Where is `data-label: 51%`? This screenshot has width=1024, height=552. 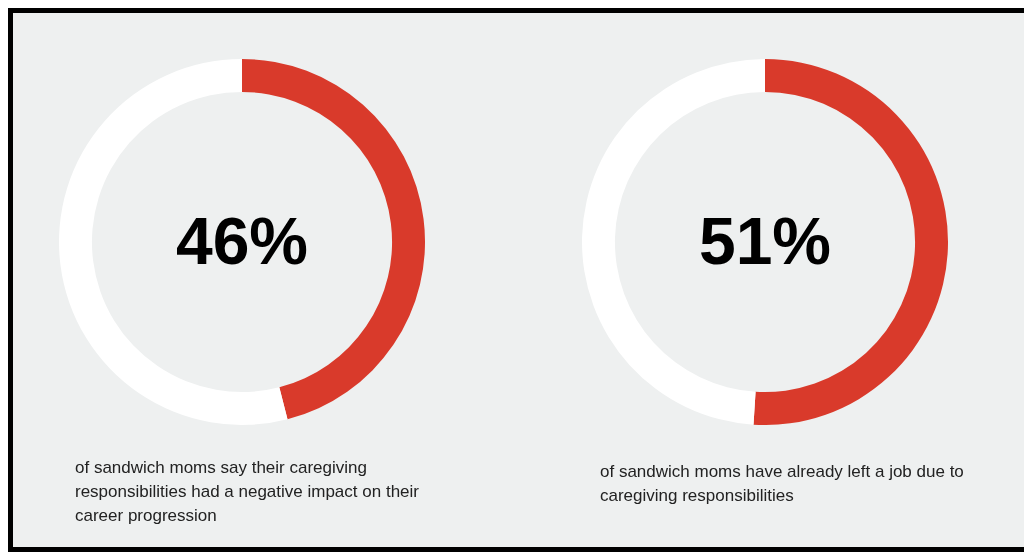
data-label: 51% is located at coordinates (765, 241).